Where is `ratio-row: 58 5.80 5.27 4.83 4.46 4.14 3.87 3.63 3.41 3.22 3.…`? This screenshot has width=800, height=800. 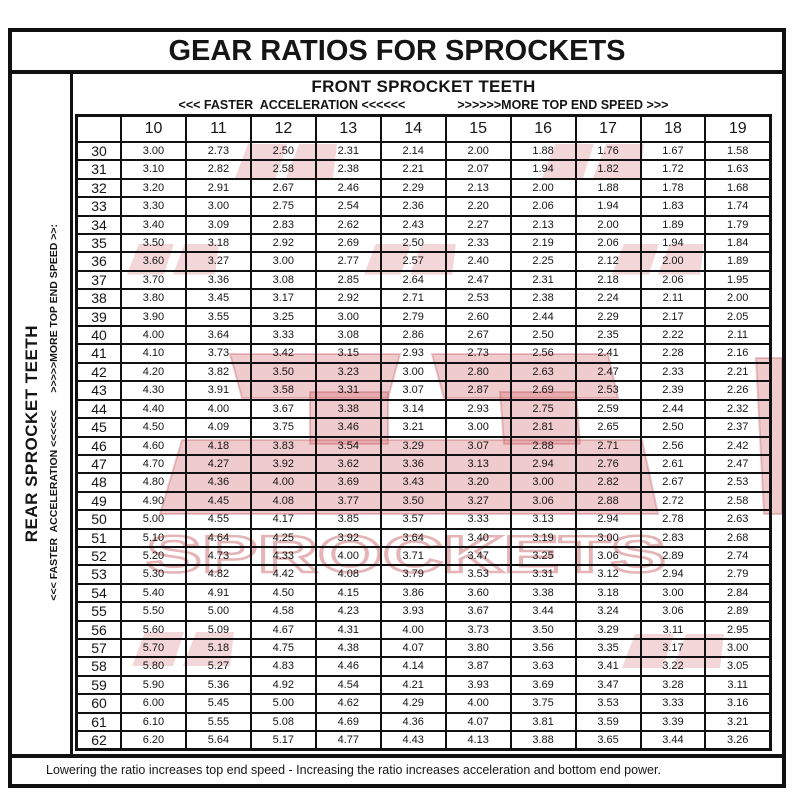
ratio-row: 58 5.80 5.27 4.83 4.46 4.14 3.87 3.63 3.41 3.22 3.… is located at coordinates (423, 666).